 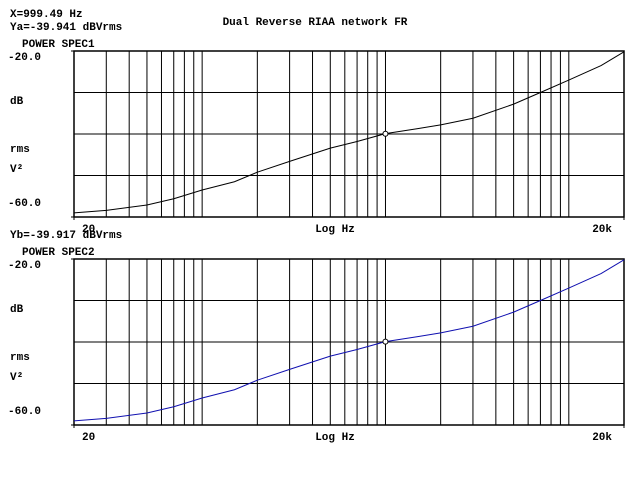 What do you see at coordinates (58, 45) in the screenshot?
I see `plot-name: POWER SPEC1` at bounding box center [58, 45].